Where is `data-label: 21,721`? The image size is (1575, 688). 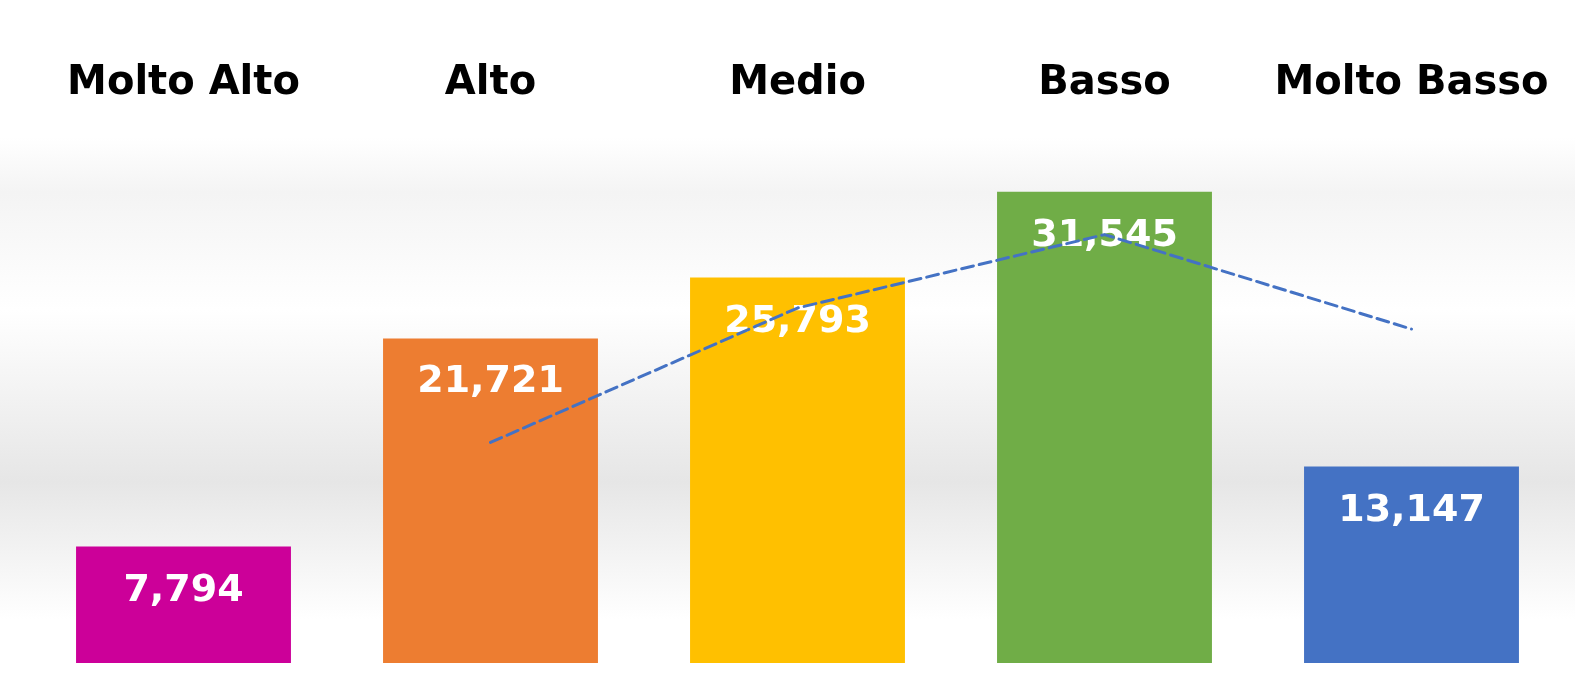
data-label: 21,721 is located at coordinates (490, 379).